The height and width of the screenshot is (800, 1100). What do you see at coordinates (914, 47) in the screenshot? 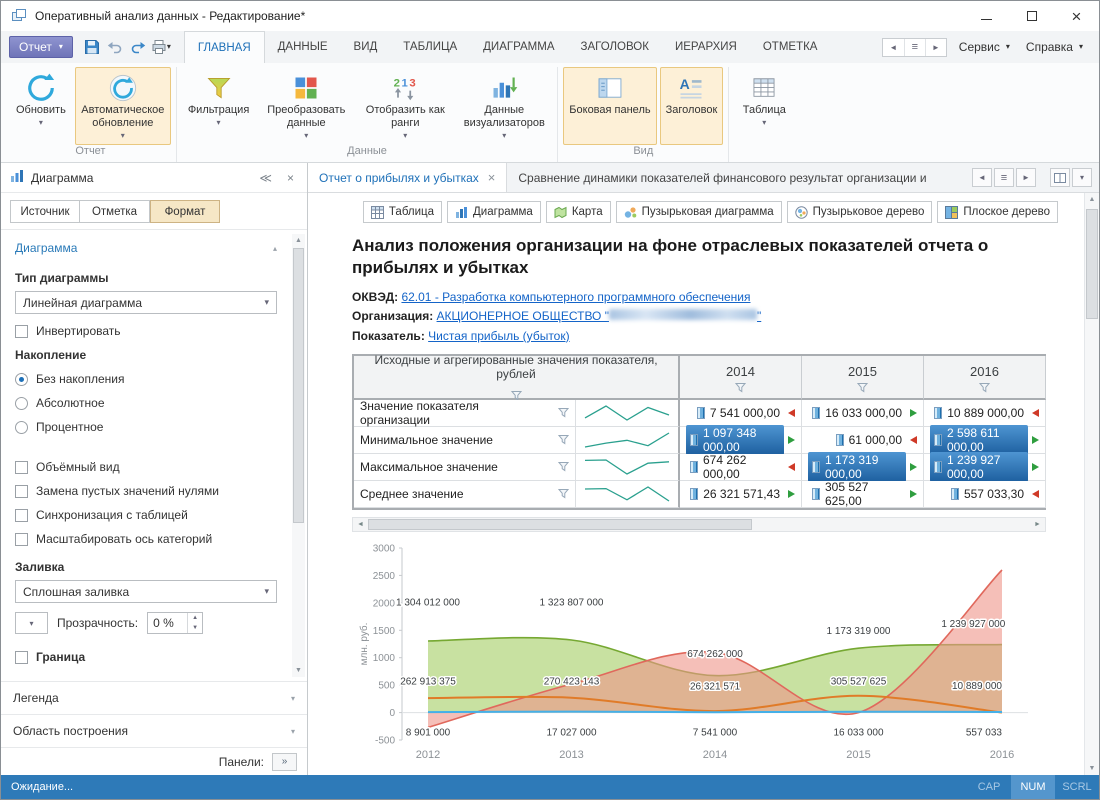
I see `nav-list-button: ≡` at bounding box center [914, 47].